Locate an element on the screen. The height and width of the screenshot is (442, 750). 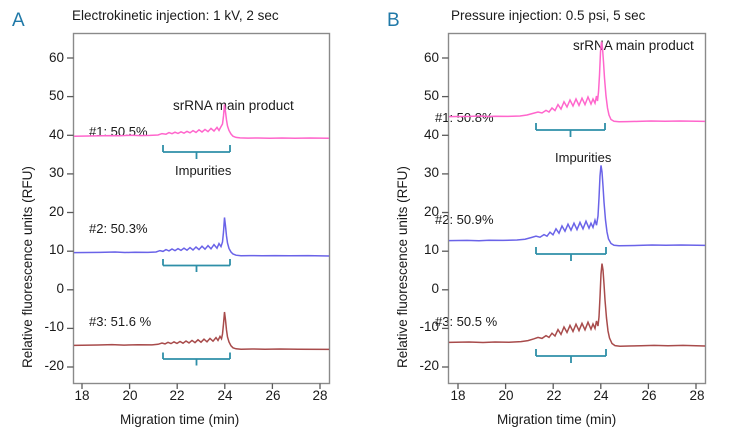
panel-b-ytick-30: 30 is located at coordinates (431, 172).